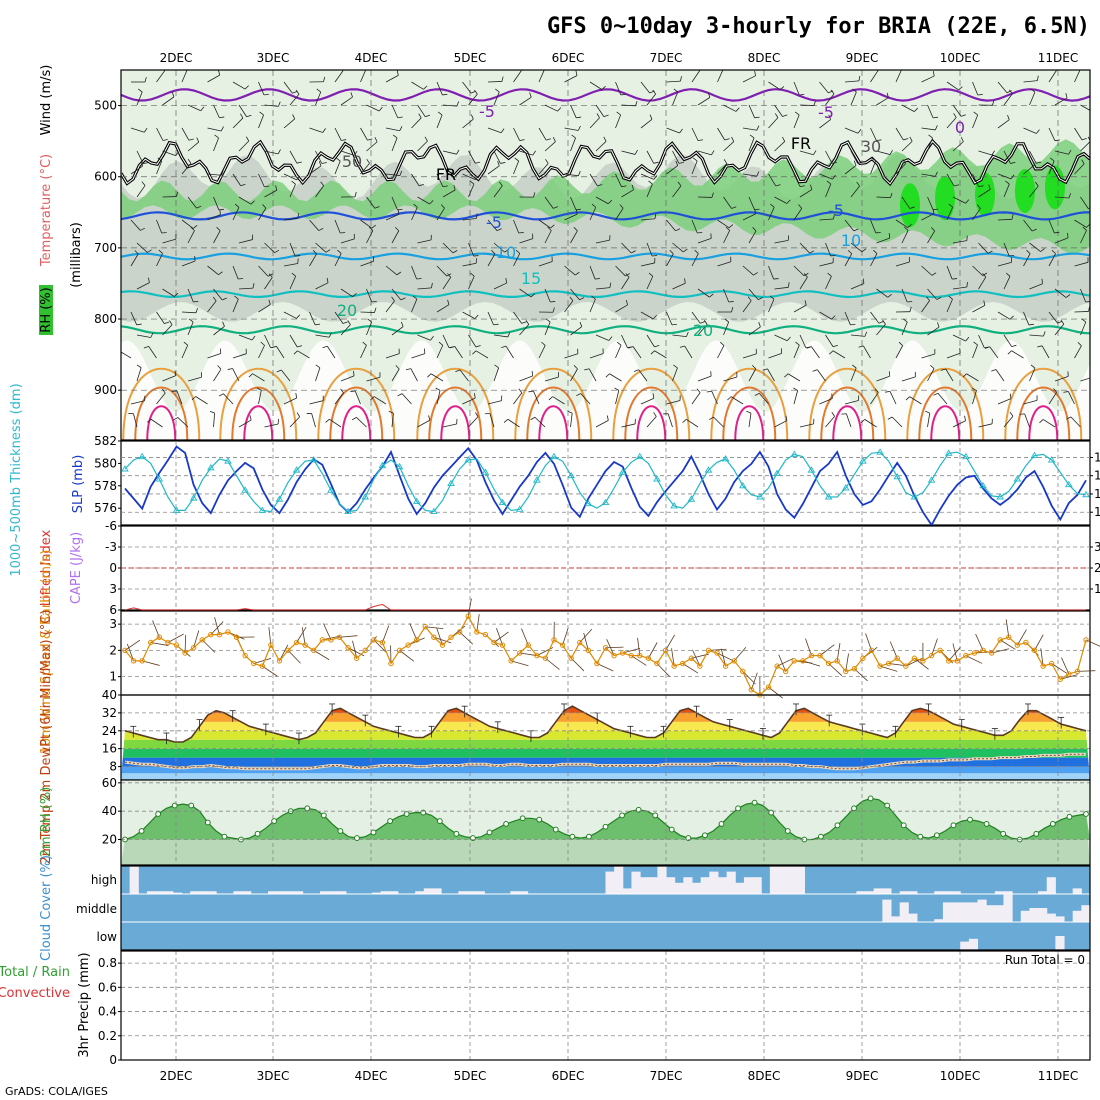 The image size is (1100, 1100). Describe the element at coordinates (605, 1005) in the screenshot. I see `precip-panel-frame` at that location.